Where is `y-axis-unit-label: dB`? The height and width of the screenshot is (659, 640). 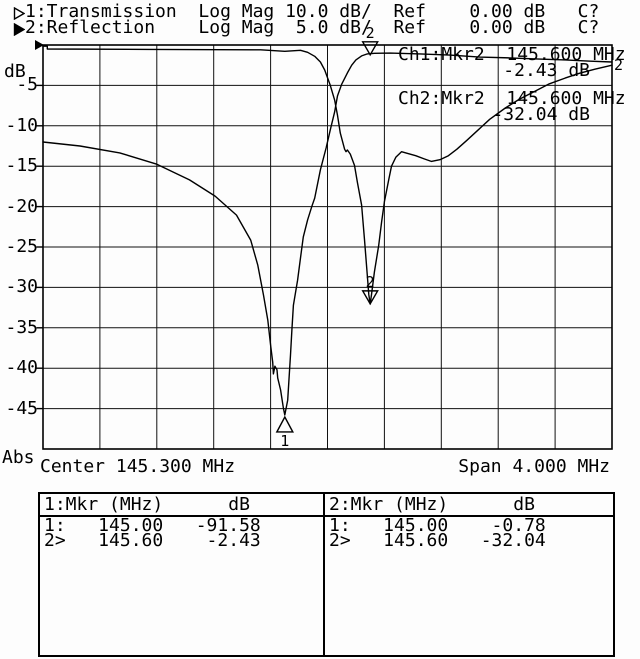
y-axis-unit-label: dB is located at coordinates (15, 71).